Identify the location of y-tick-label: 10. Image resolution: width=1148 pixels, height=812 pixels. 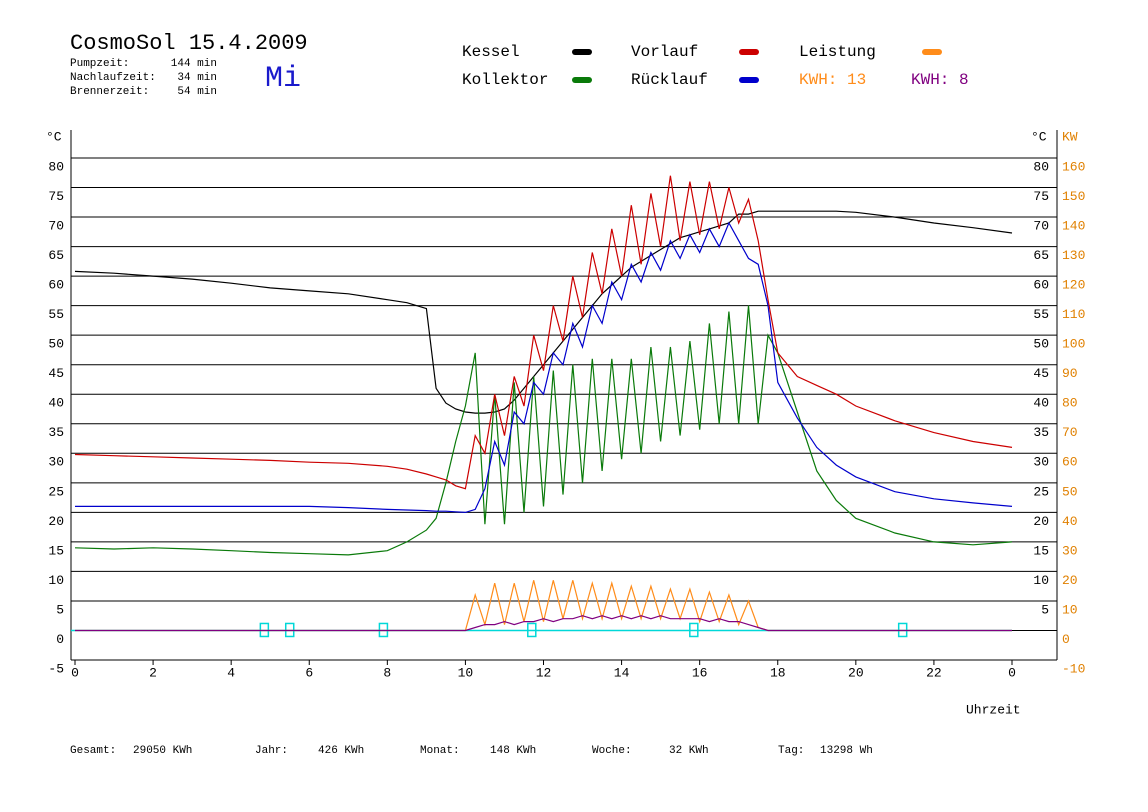
(56, 580).